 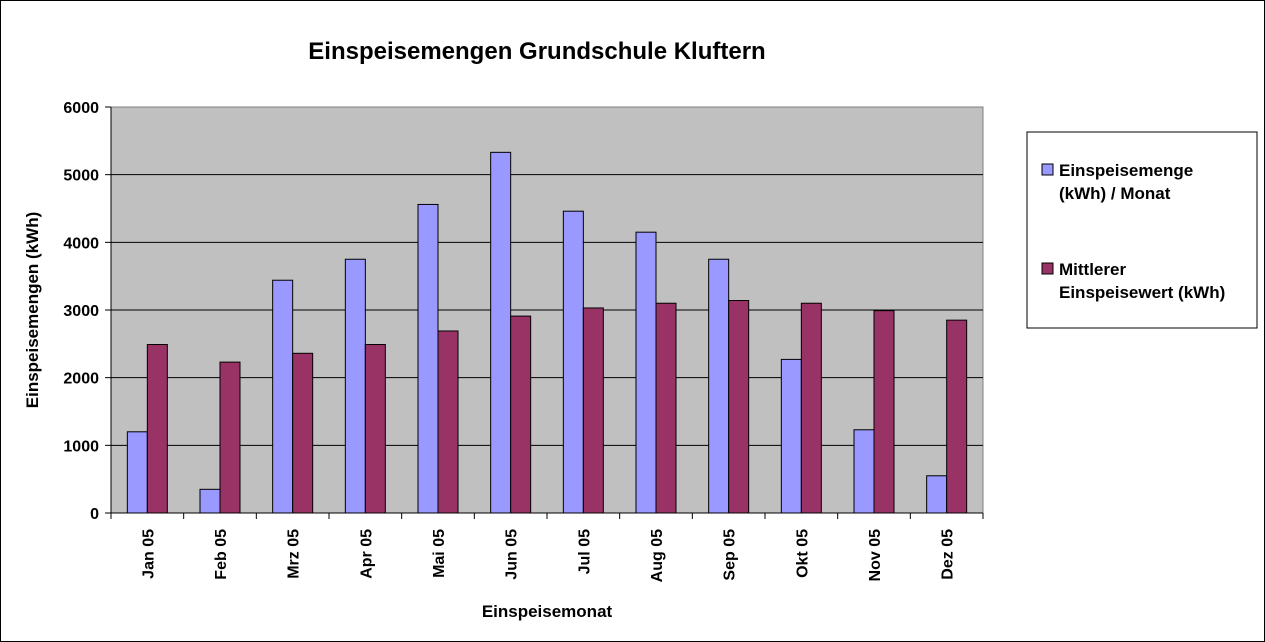 What do you see at coordinates (366, 554) in the screenshot?
I see `x-tick-label: Apr 05` at bounding box center [366, 554].